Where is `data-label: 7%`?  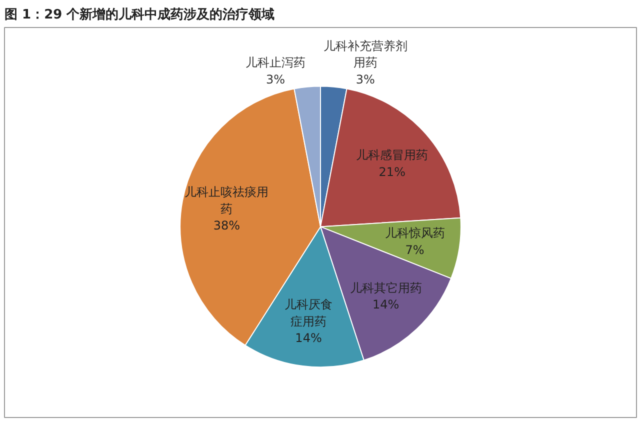 data-label: 7% is located at coordinates (414, 250).